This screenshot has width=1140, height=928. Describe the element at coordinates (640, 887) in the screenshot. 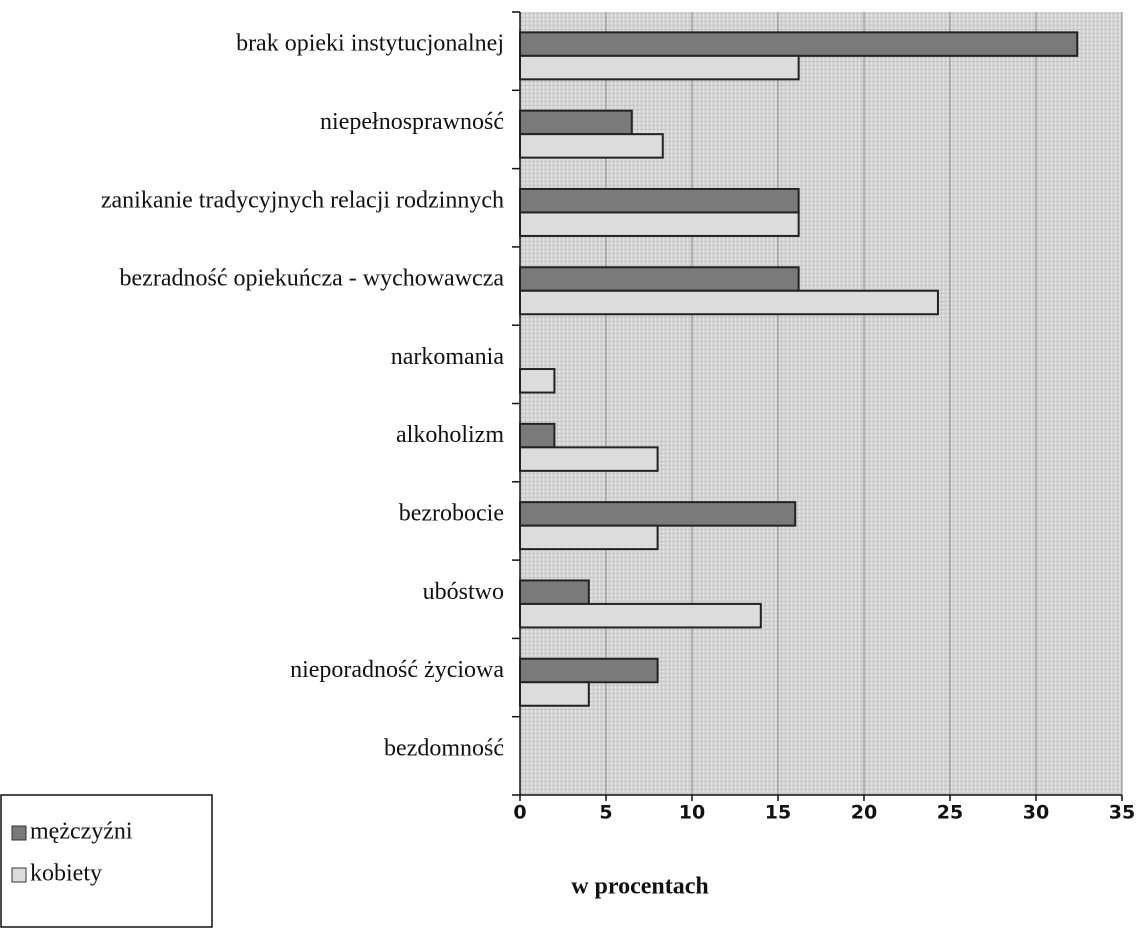

I see `x-axis-title: w procentach` at that location.